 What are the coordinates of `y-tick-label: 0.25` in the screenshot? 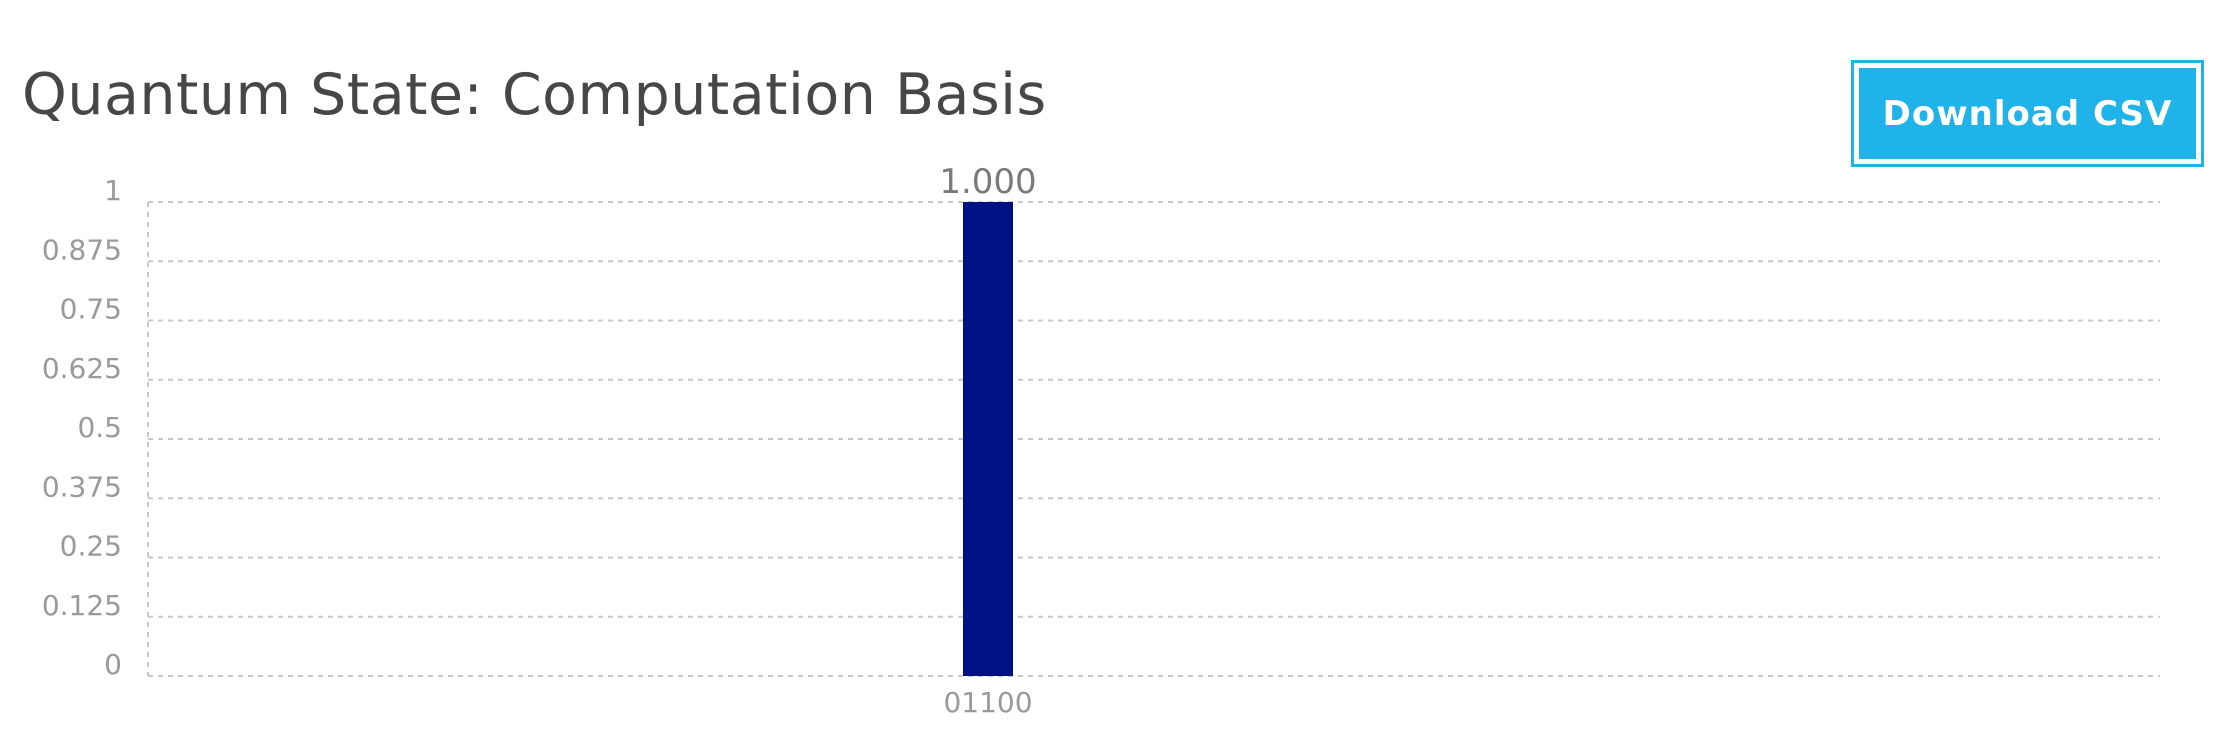 It's located at (91, 546).